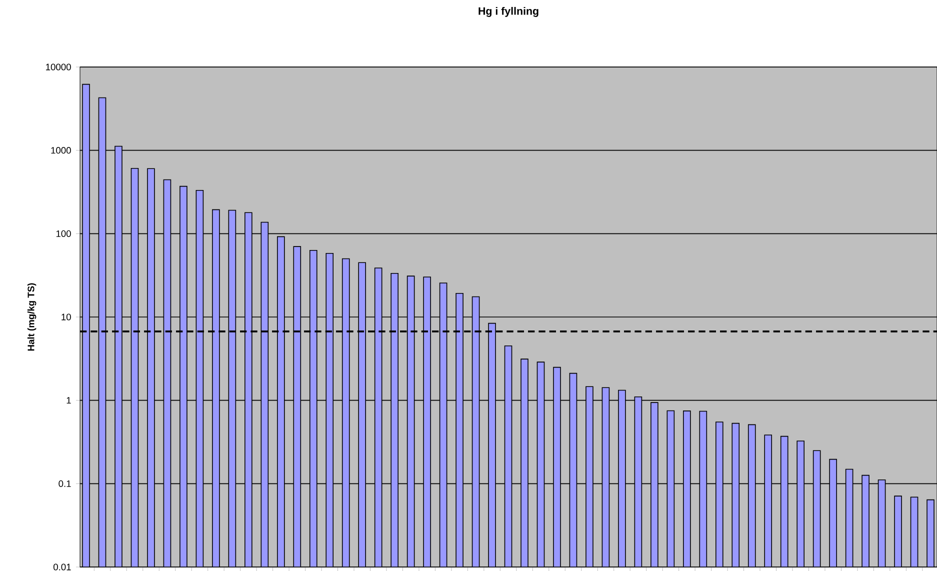  Describe the element at coordinates (61, 150) in the screenshot. I see `y-tick-label: 1000` at that location.